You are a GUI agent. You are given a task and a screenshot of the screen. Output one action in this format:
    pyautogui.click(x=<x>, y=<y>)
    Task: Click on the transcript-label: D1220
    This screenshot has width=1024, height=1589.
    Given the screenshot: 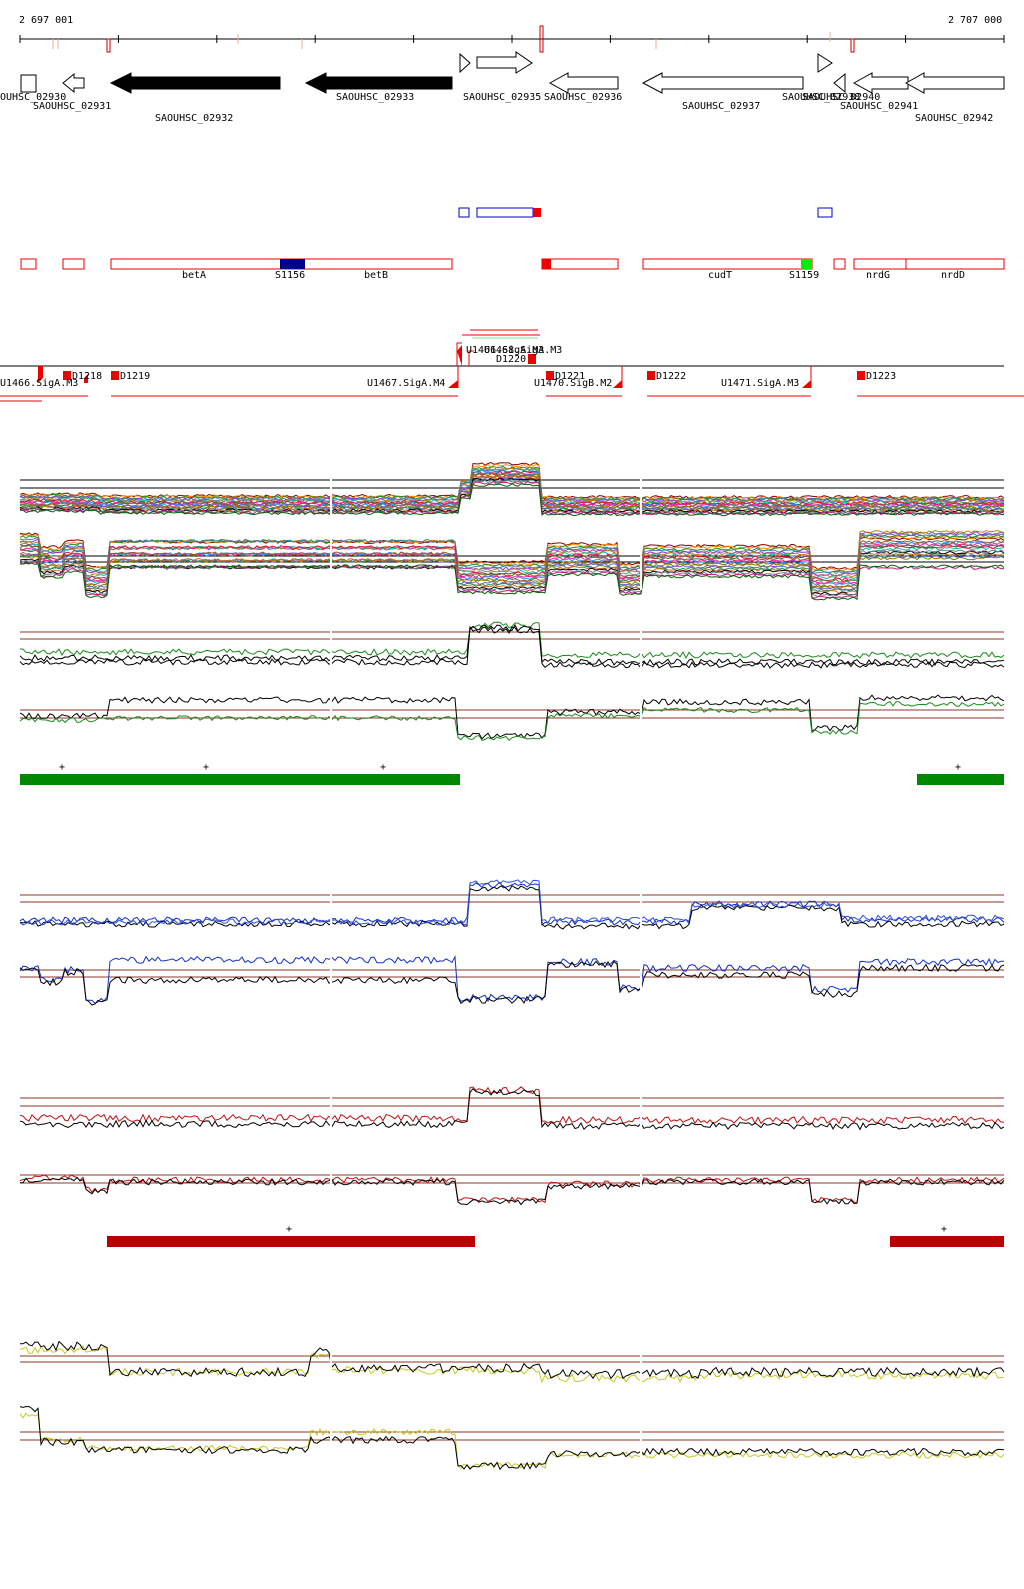 What is the action you would take?
    pyautogui.click(x=511, y=359)
    